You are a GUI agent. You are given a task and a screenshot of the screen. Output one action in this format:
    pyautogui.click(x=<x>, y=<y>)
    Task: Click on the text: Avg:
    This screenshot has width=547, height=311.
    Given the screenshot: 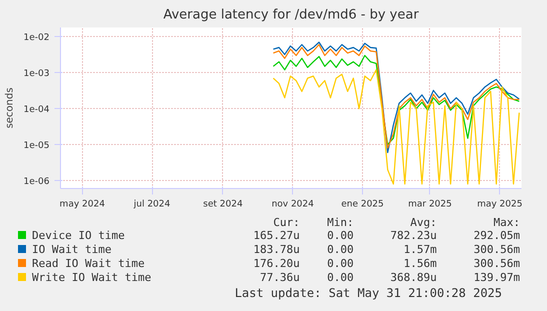 What is the action you would take?
    pyautogui.click(x=423, y=222)
    